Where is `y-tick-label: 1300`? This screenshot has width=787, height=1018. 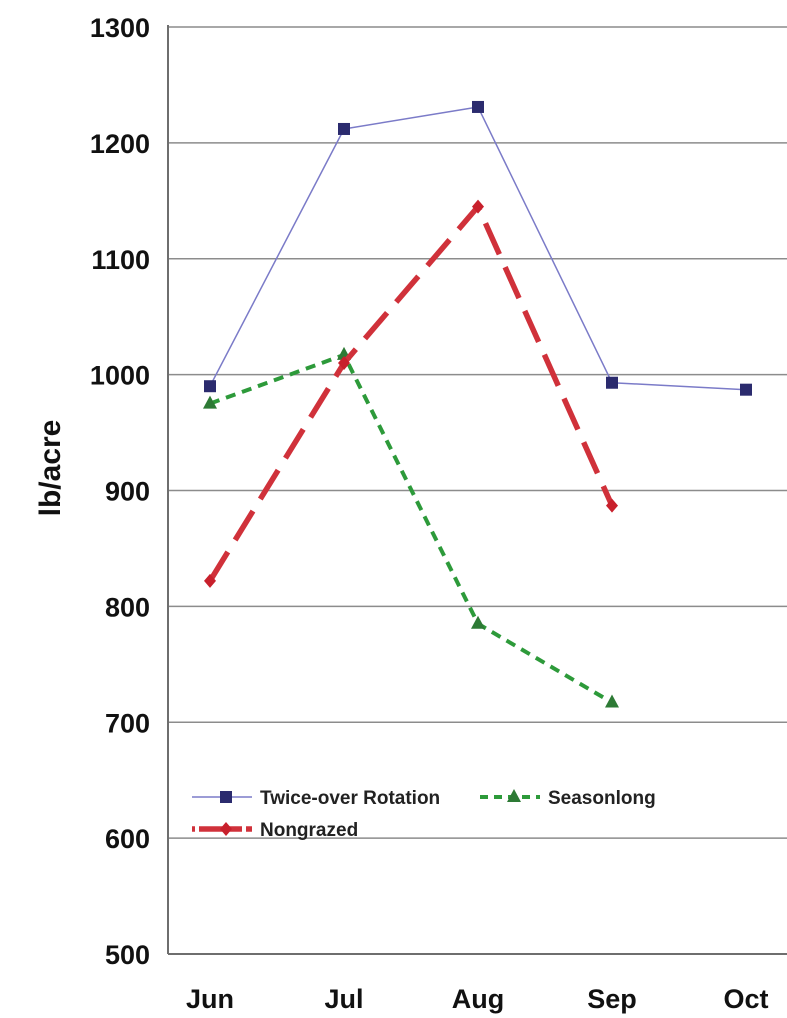
y-tick-label: 1300 is located at coordinates (120, 28).